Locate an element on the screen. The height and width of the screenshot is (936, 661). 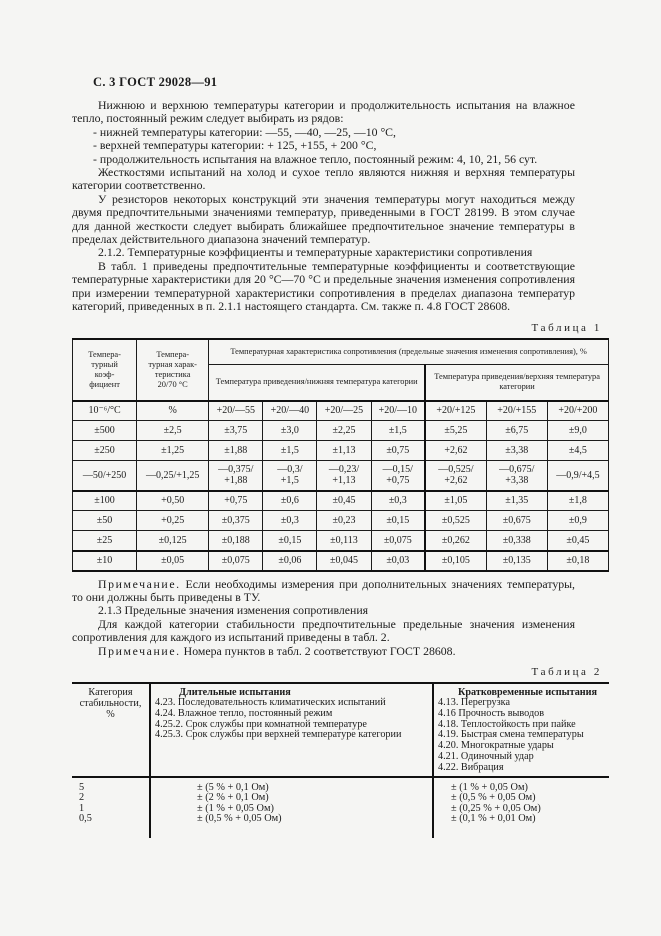
table-cell: ±1,8 is located at coordinates (578, 500).